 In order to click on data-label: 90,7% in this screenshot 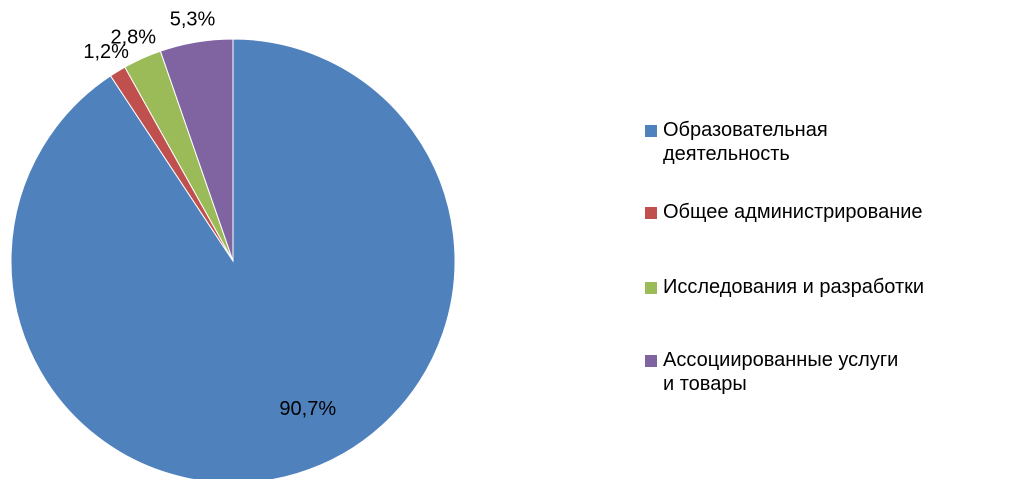, I will do `click(307, 409)`.